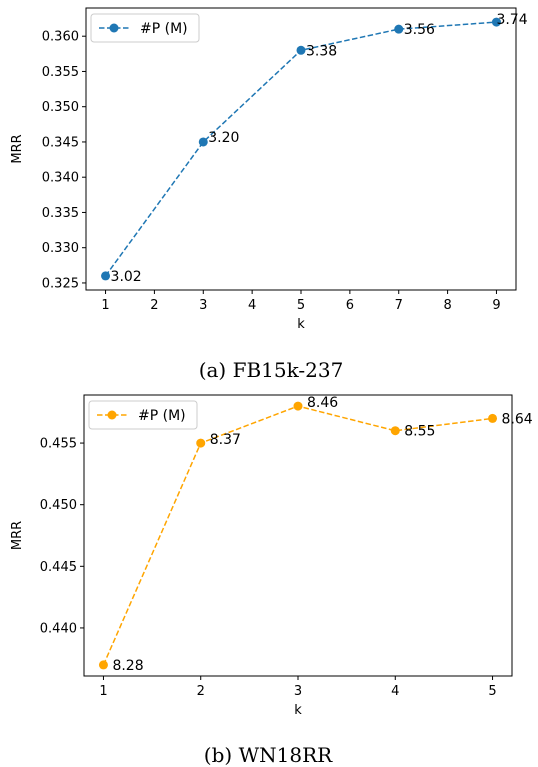 The height and width of the screenshot is (767, 538). What do you see at coordinates (419, 432) in the screenshot?
I see `data-label: 8.55` at bounding box center [419, 432].